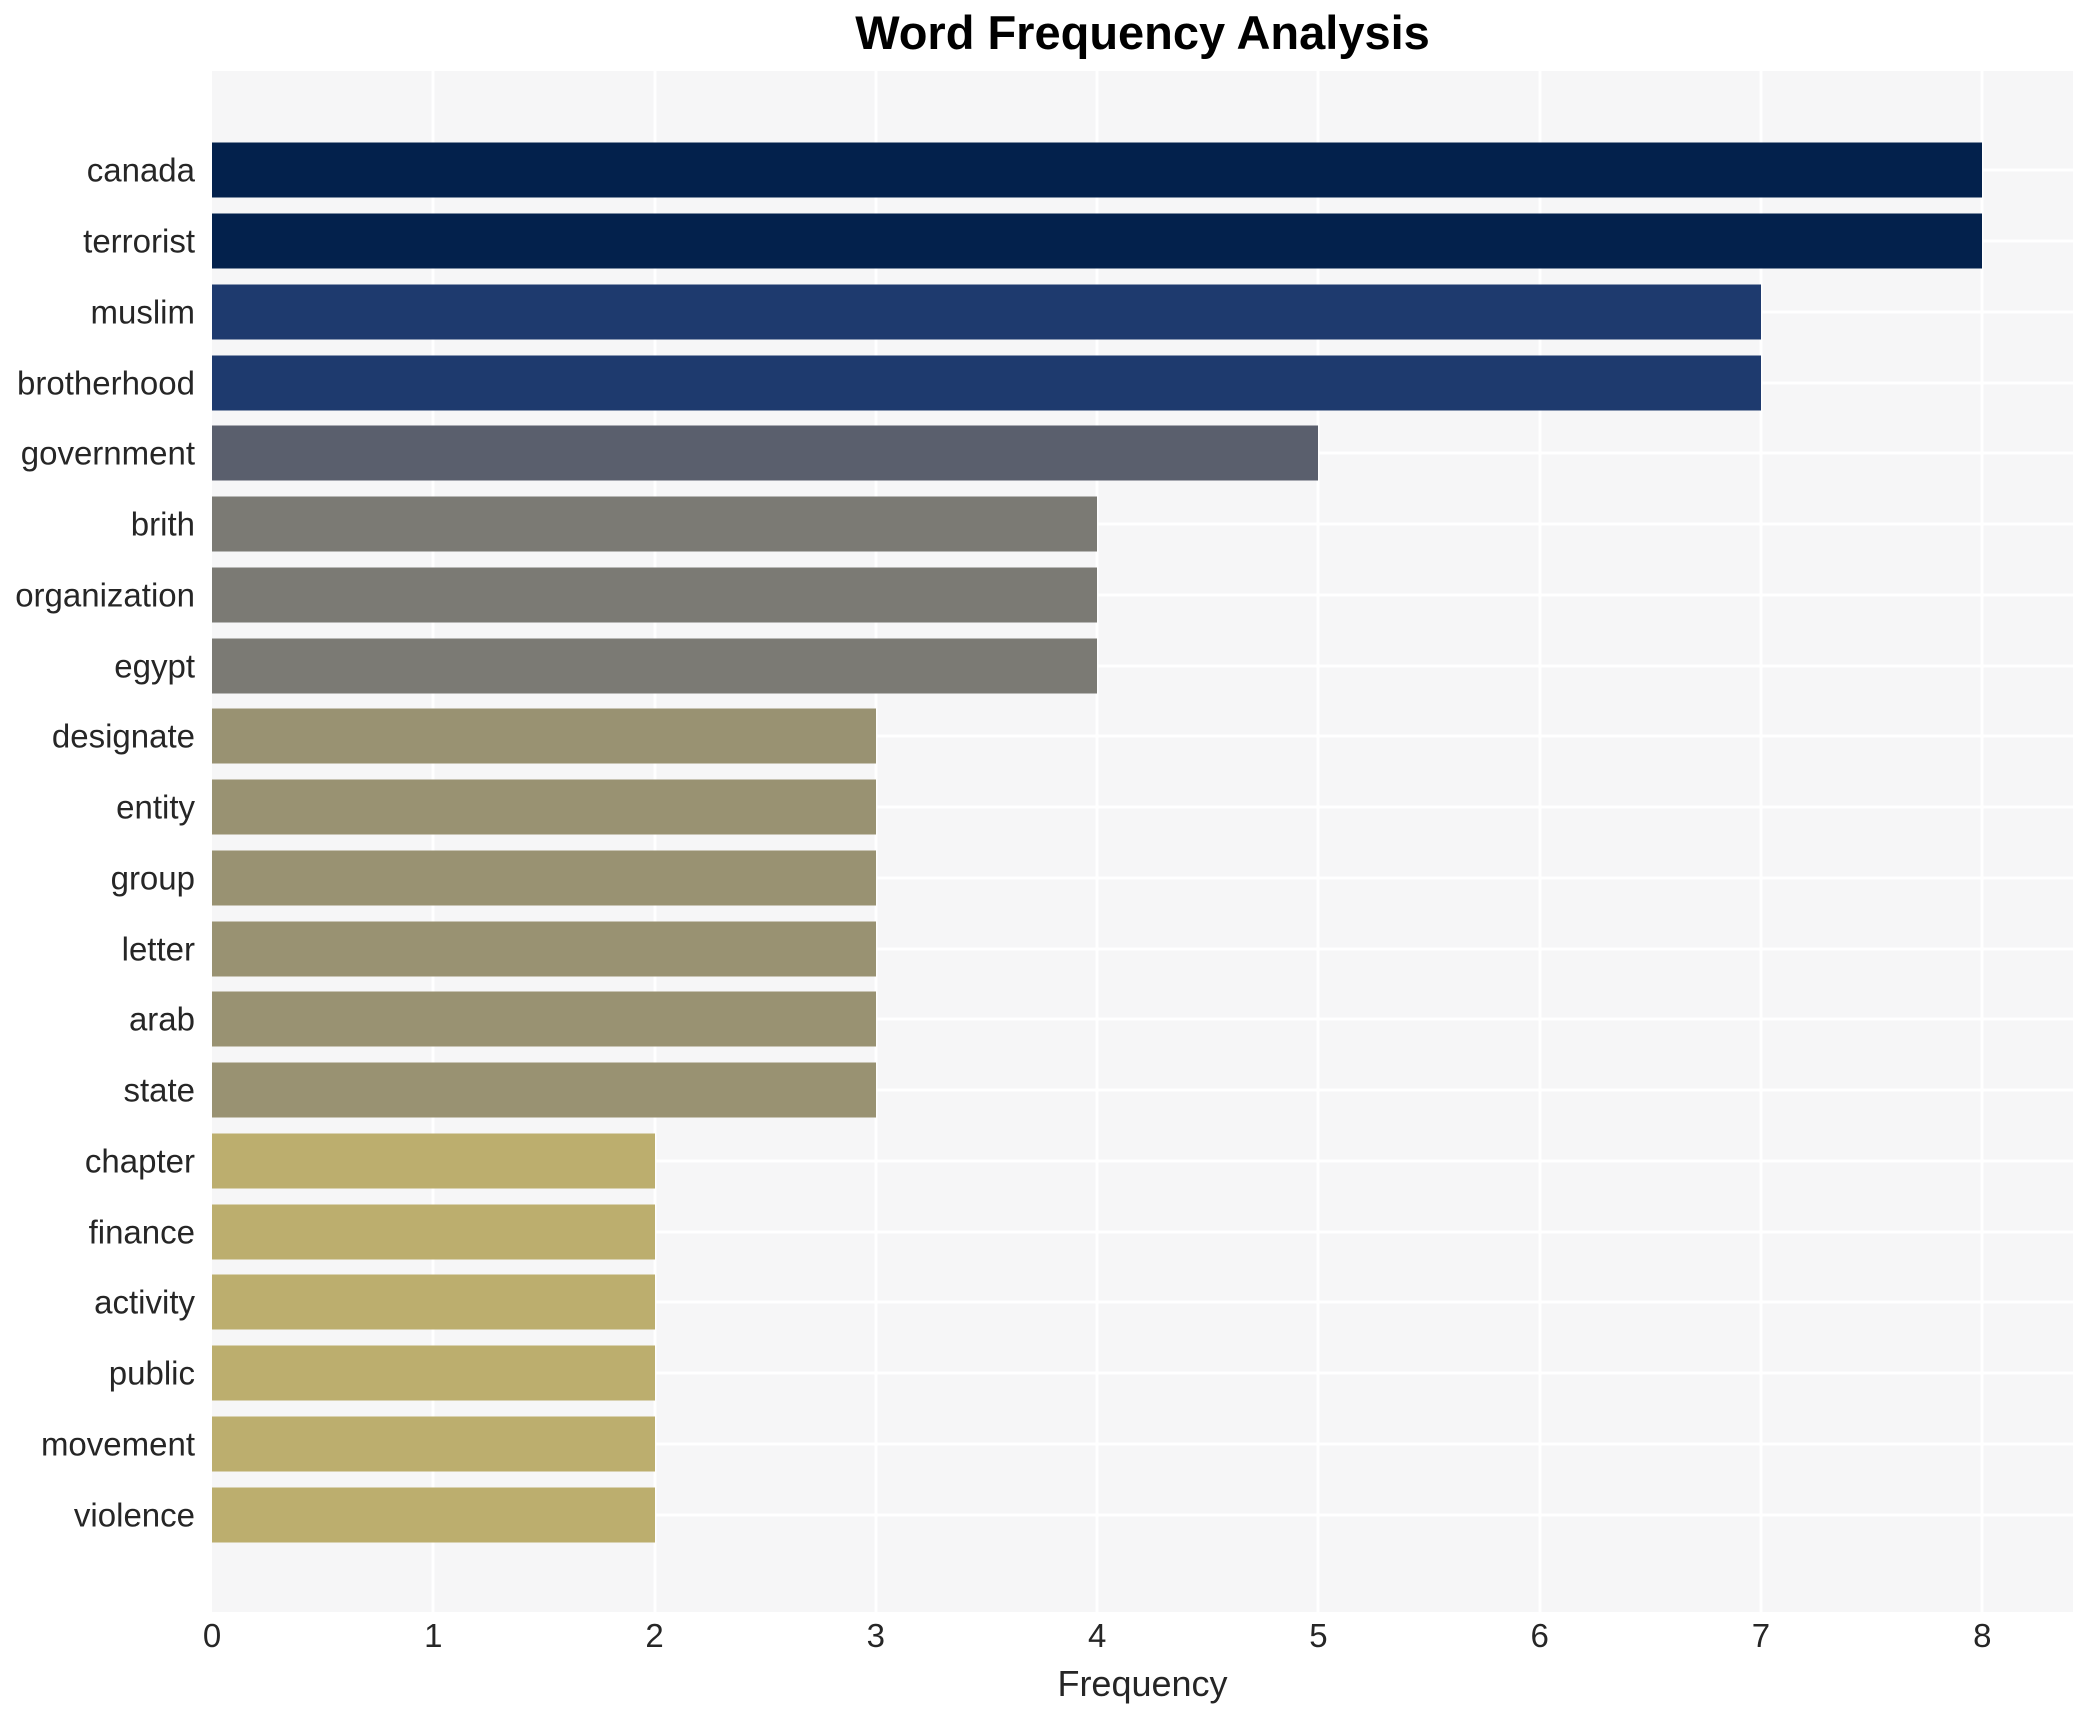 This screenshot has width=2091, height=1710. What do you see at coordinates (1097, 1635) in the screenshot?
I see `x-axis-tick-label: 4` at bounding box center [1097, 1635].